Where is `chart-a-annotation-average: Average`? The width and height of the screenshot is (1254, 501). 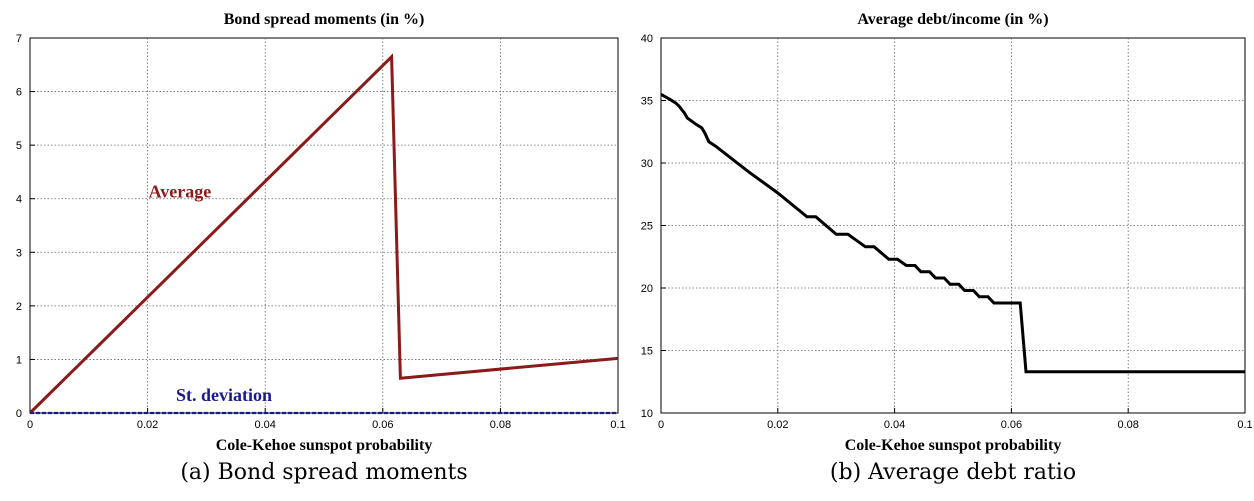 chart-a-annotation-average: Average is located at coordinates (180, 192).